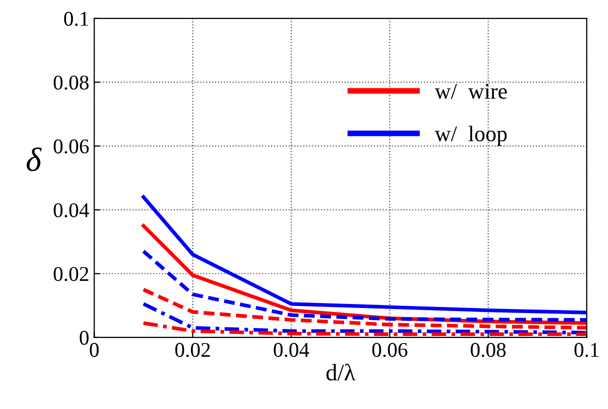 The image size is (608, 409). I want to click on y-tick-label: 0.02, so click(71, 274).